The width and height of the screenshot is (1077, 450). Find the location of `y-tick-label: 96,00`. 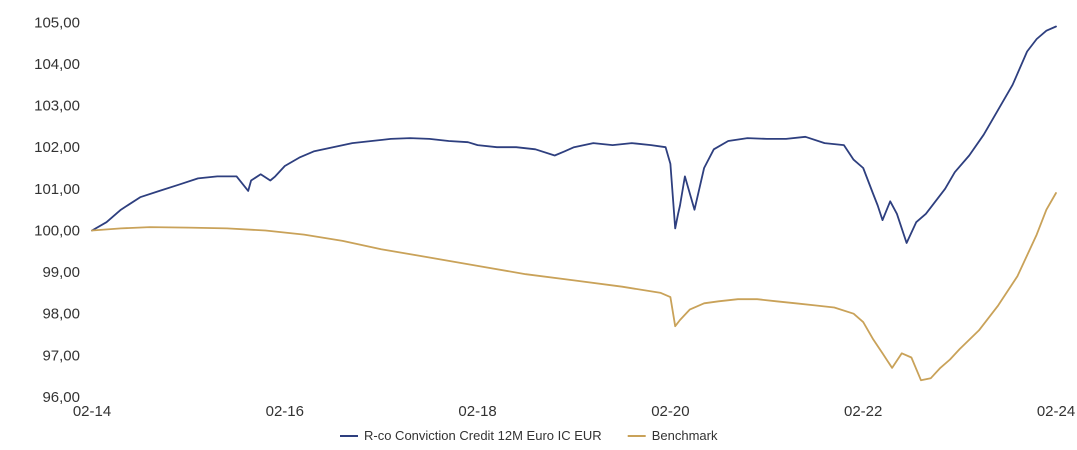

y-tick-label: 96,00 is located at coordinates (61, 397).